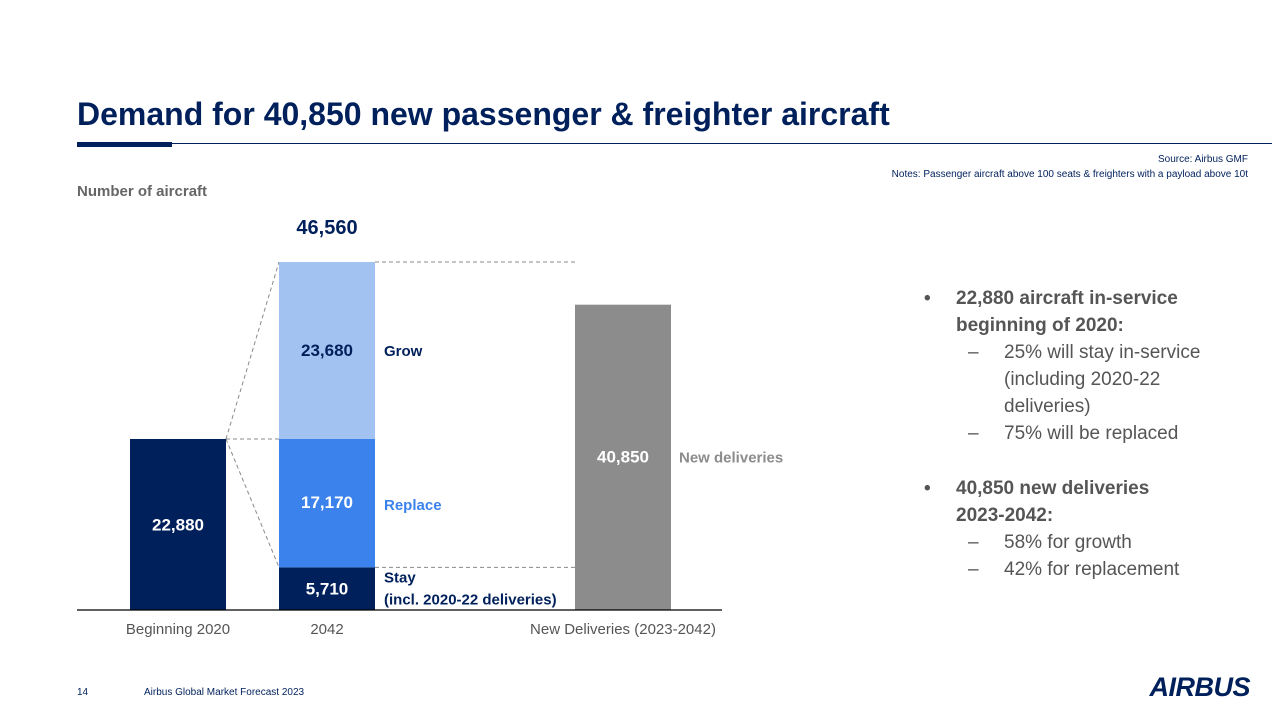 The image size is (1272, 718). What do you see at coordinates (1090, 502) in the screenshot?
I see `bullet-new-deliveries: • 40,850 new deliveries 2023-2042:` at bounding box center [1090, 502].